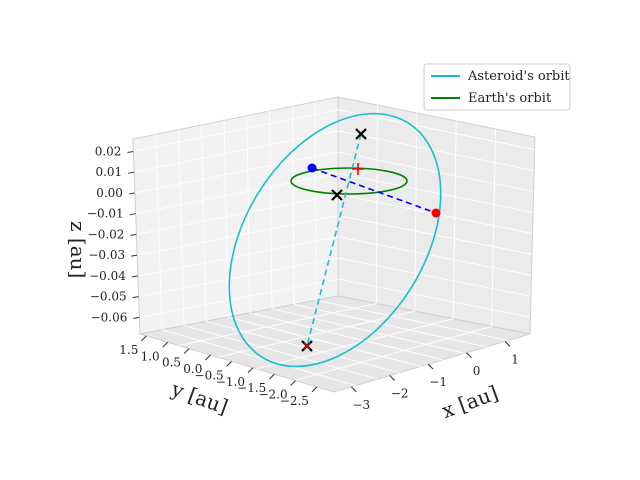 Image resolution: width=640 pixels, height=480 pixels. Describe the element at coordinates (109, 193) in the screenshot. I see `z-tick-label: 0.00` at that location.